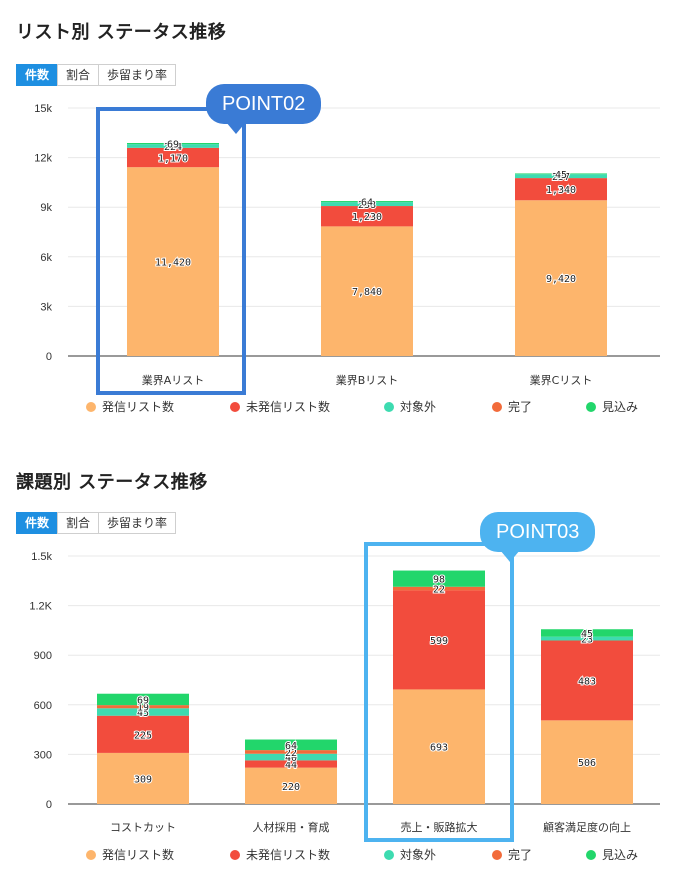 The width and height of the screenshot is (690, 877). What do you see at coordinates (46, 307) in the screenshot?
I see `y-tick-label: 3k` at bounding box center [46, 307].